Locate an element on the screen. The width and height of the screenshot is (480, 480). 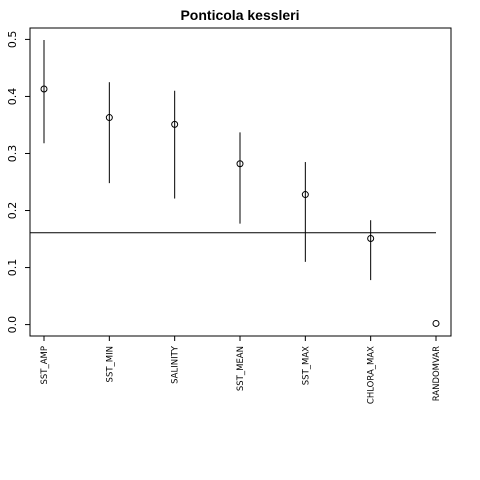
x-tick-label: SST_MAX is located at coordinates (306, 365).